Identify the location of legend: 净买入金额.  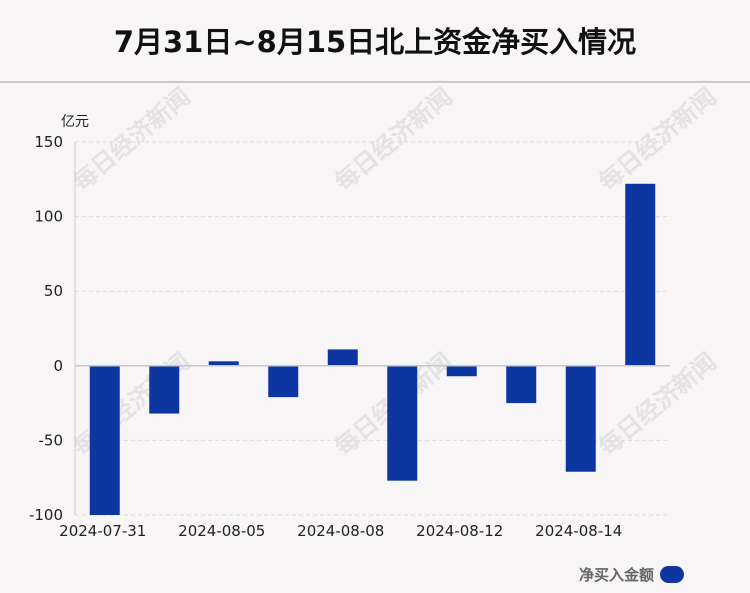
(631, 574).